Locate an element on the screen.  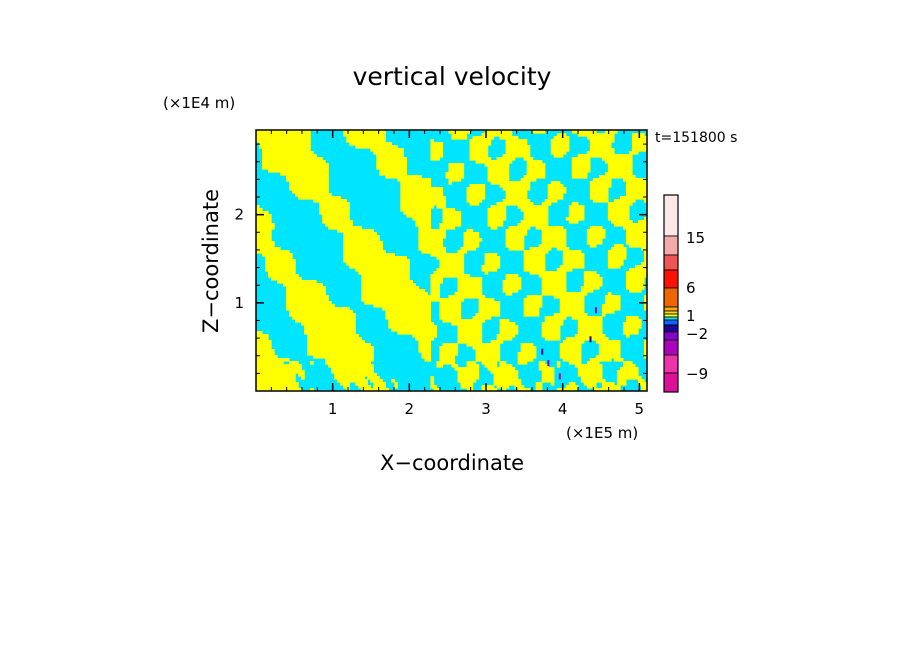
colorbar-level is located at coordinates (671, 297).